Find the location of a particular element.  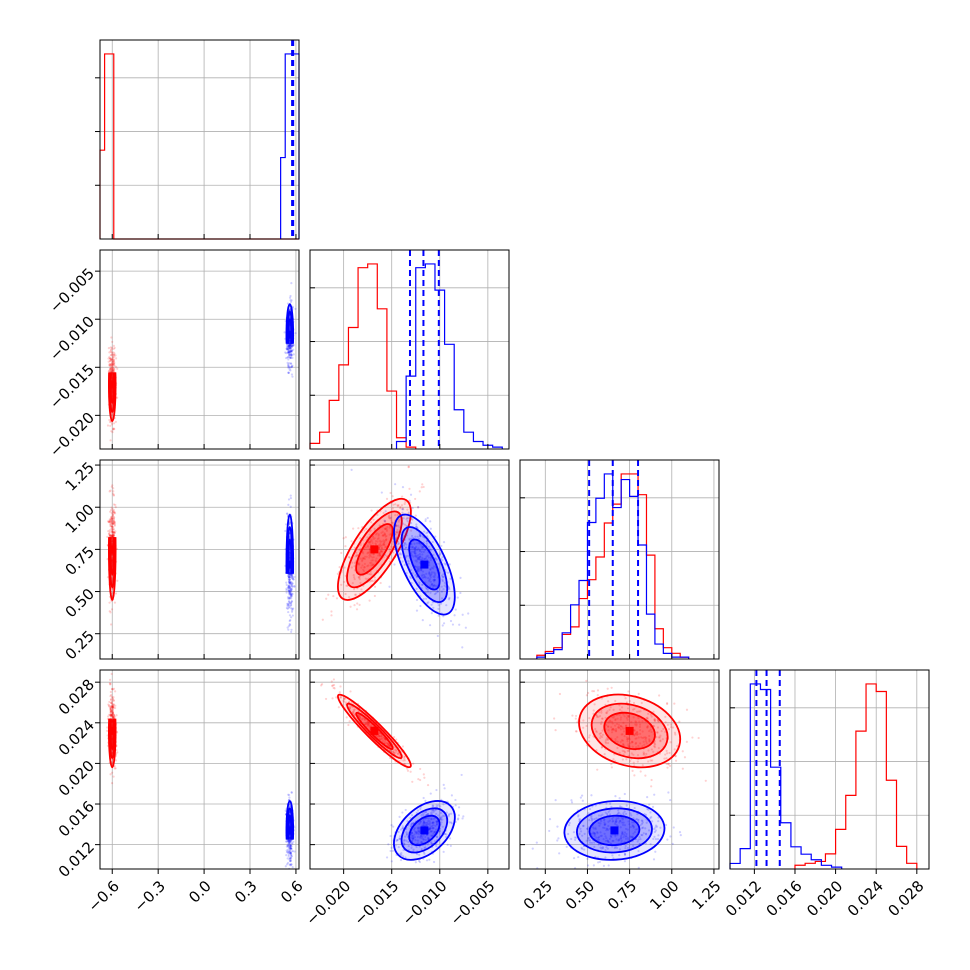

y-tick-label: 1.25 is located at coordinates (80, 476).